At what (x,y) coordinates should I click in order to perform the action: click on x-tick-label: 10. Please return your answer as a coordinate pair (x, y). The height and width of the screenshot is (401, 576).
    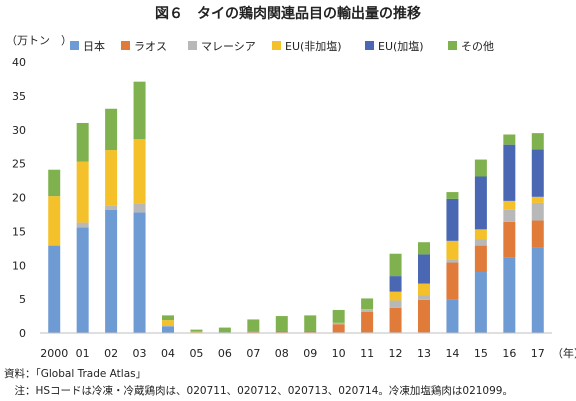
    Looking at the image, I should click on (339, 353).